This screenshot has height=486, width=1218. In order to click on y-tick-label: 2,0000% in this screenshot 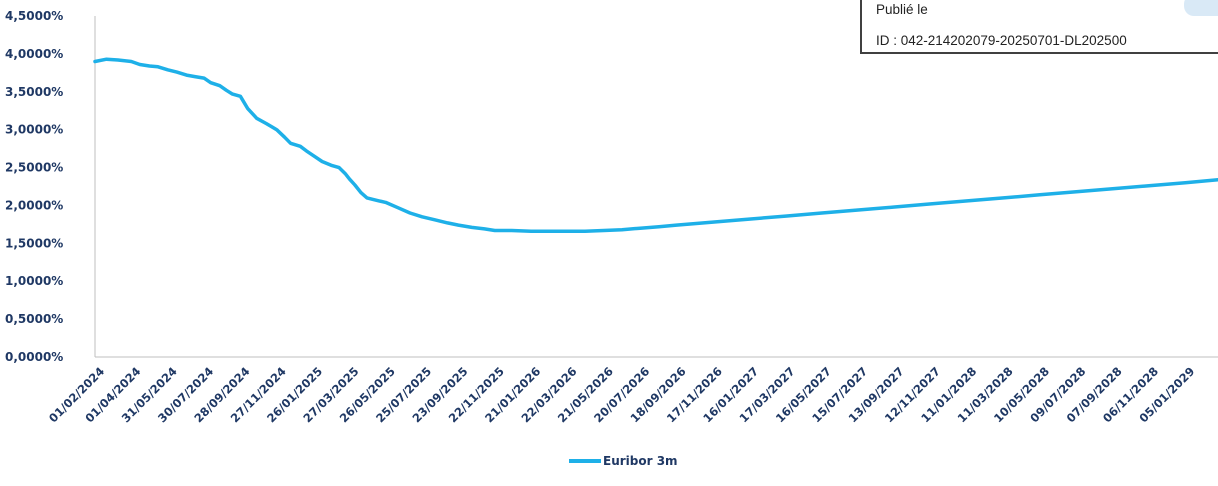, I will do `click(34, 205)`.